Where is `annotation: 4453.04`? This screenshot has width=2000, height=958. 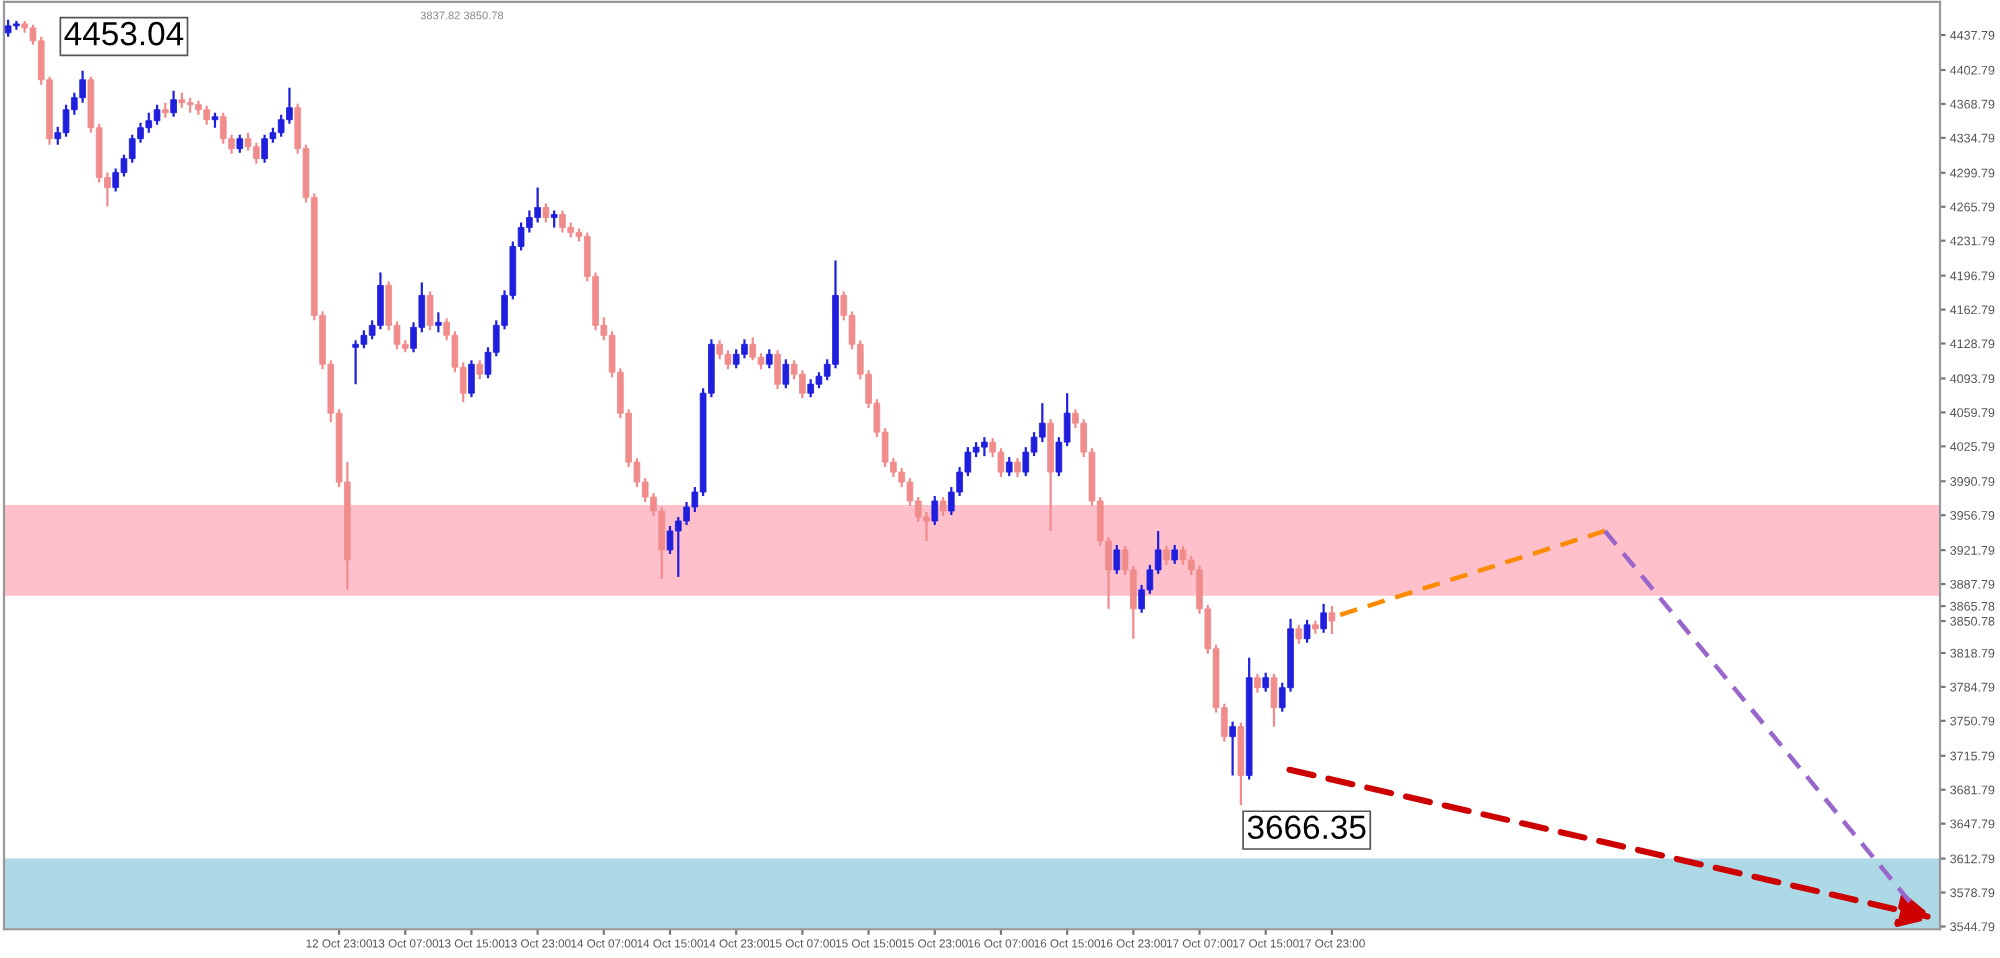 annotation: 4453.04 is located at coordinates (124, 33).